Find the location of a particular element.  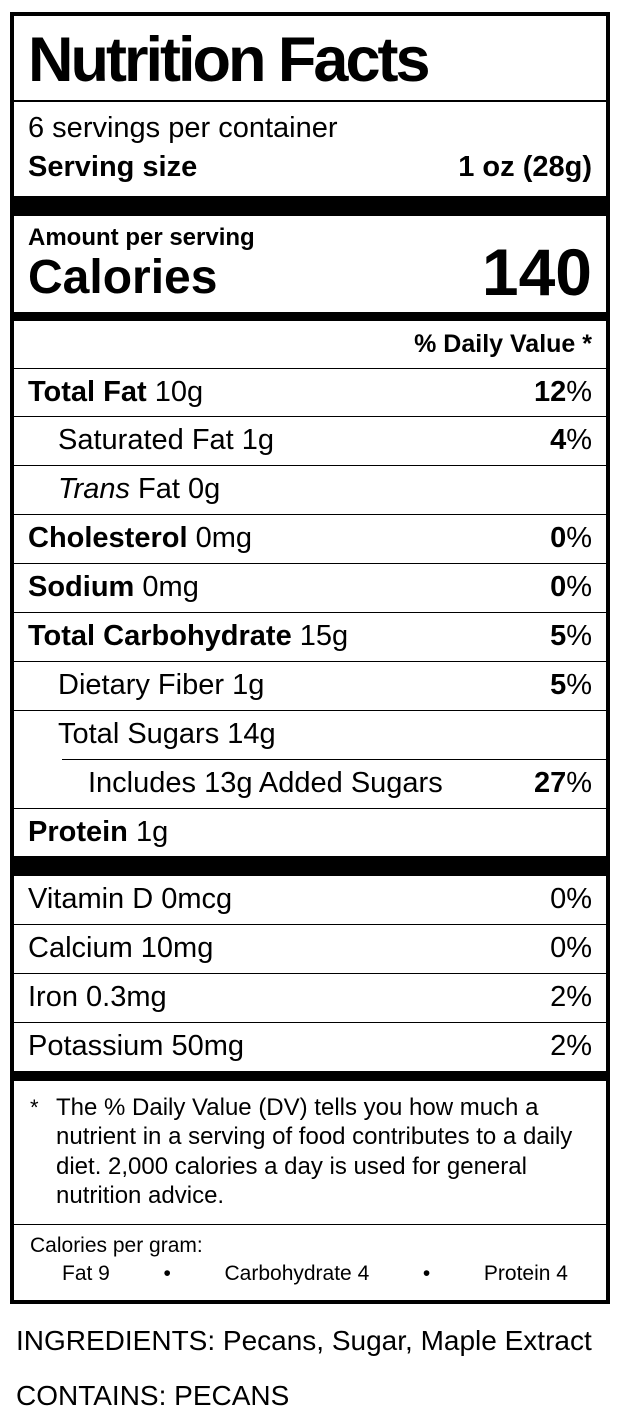

nutrient-name: Includes 13g Added Sugars is located at coordinates (265, 782).